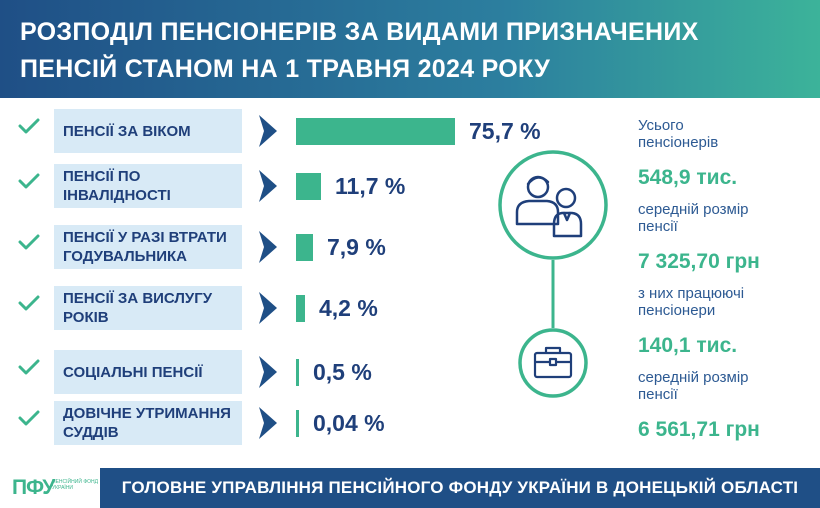  I want to click on stat-value: 140,1 тис., so click(688, 345).